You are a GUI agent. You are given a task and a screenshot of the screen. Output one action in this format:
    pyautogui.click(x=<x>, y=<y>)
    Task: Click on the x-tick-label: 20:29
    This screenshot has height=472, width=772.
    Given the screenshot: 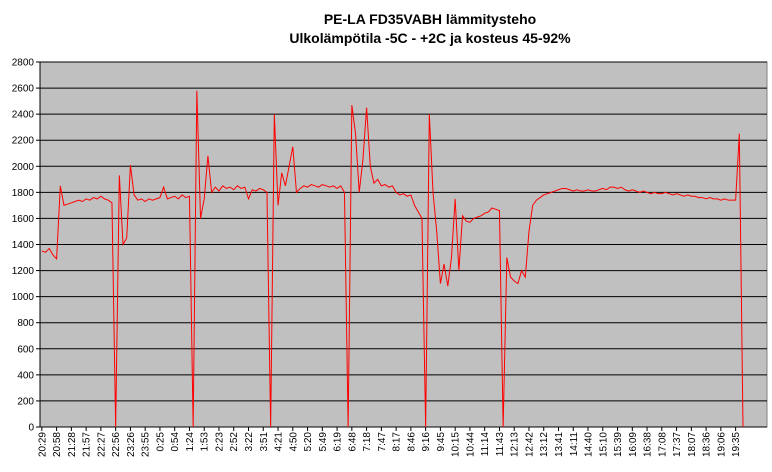 What is the action you would take?
    pyautogui.click(x=42, y=444)
    